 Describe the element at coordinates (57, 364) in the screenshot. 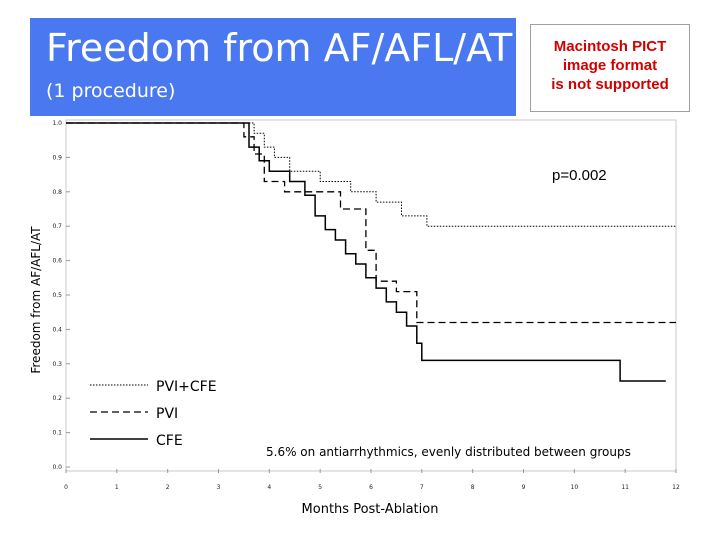

I see `y-tick-label: 0.3` at that location.